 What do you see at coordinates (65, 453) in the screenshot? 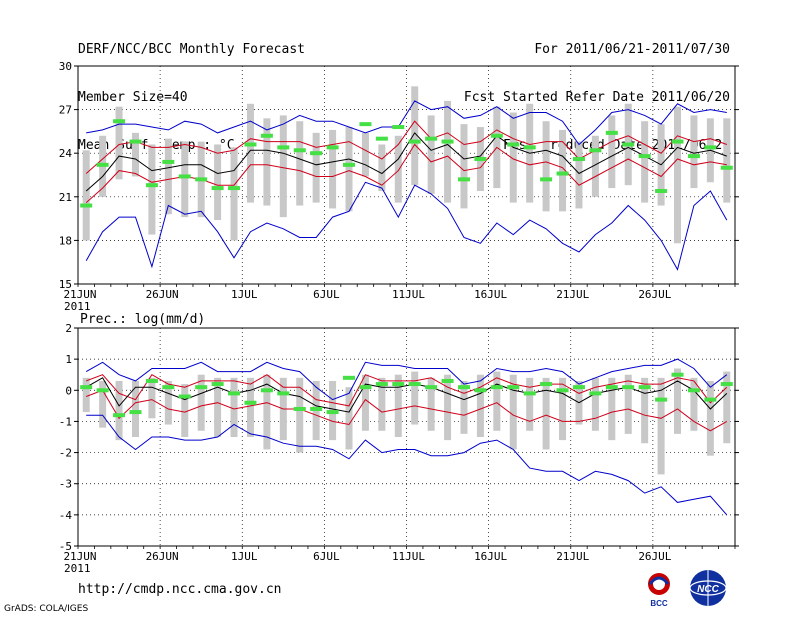
I see `panel2-ytick-label: -2` at bounding box center [65, 453].